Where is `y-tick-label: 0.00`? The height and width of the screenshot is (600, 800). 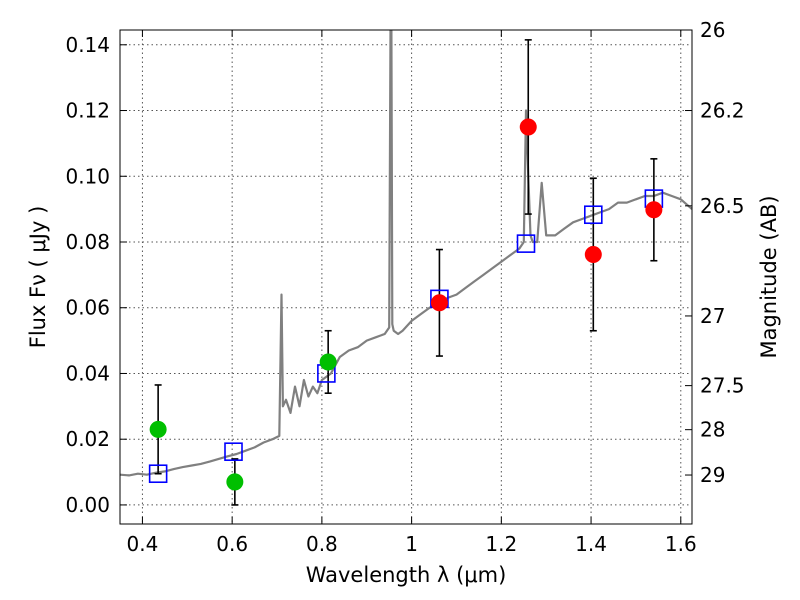
y-tick-label: 0.00 is located at coordinates (87, 505).